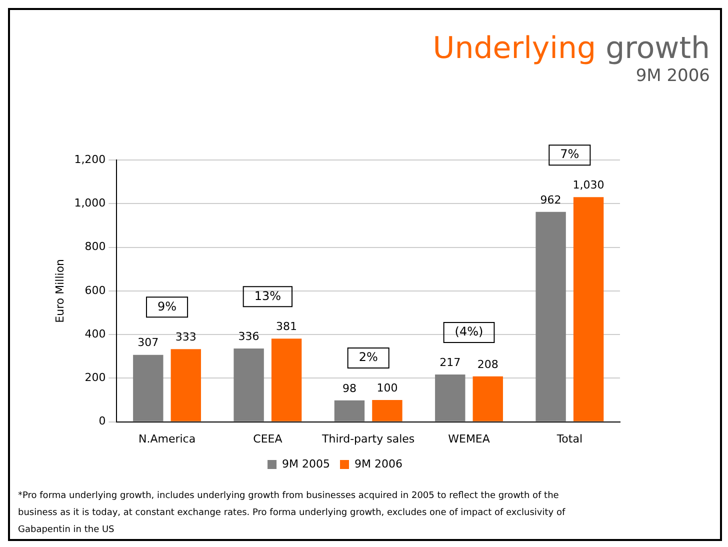  What do you see at coordinates (90, 203) in the screenshot?
I see `y-tick-label: 1,000` at bounding box center [90, 203].